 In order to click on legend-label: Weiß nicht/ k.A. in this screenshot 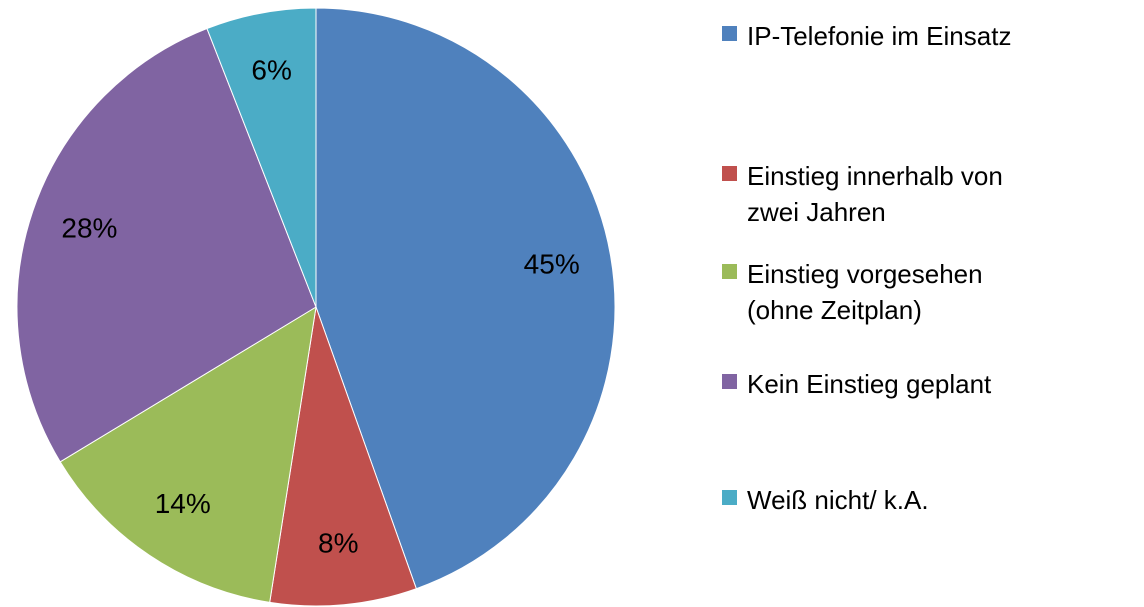, I will do `click(838, 500)`.